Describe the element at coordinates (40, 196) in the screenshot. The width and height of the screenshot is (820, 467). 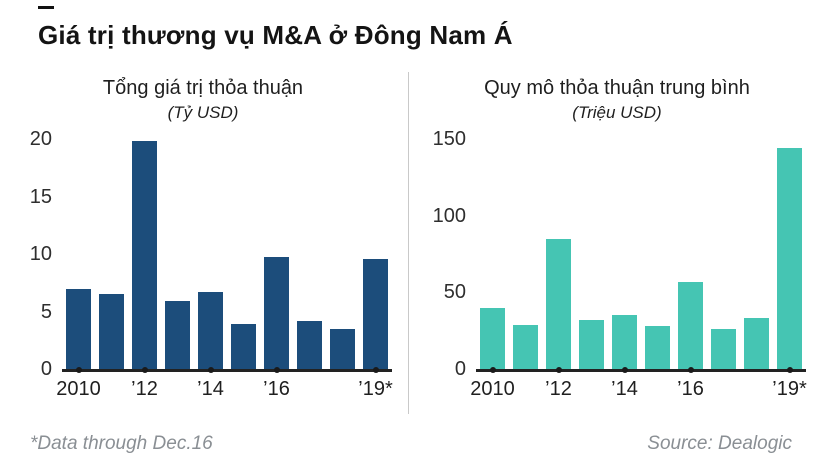
I see `y-tick-label: 15` at that location.